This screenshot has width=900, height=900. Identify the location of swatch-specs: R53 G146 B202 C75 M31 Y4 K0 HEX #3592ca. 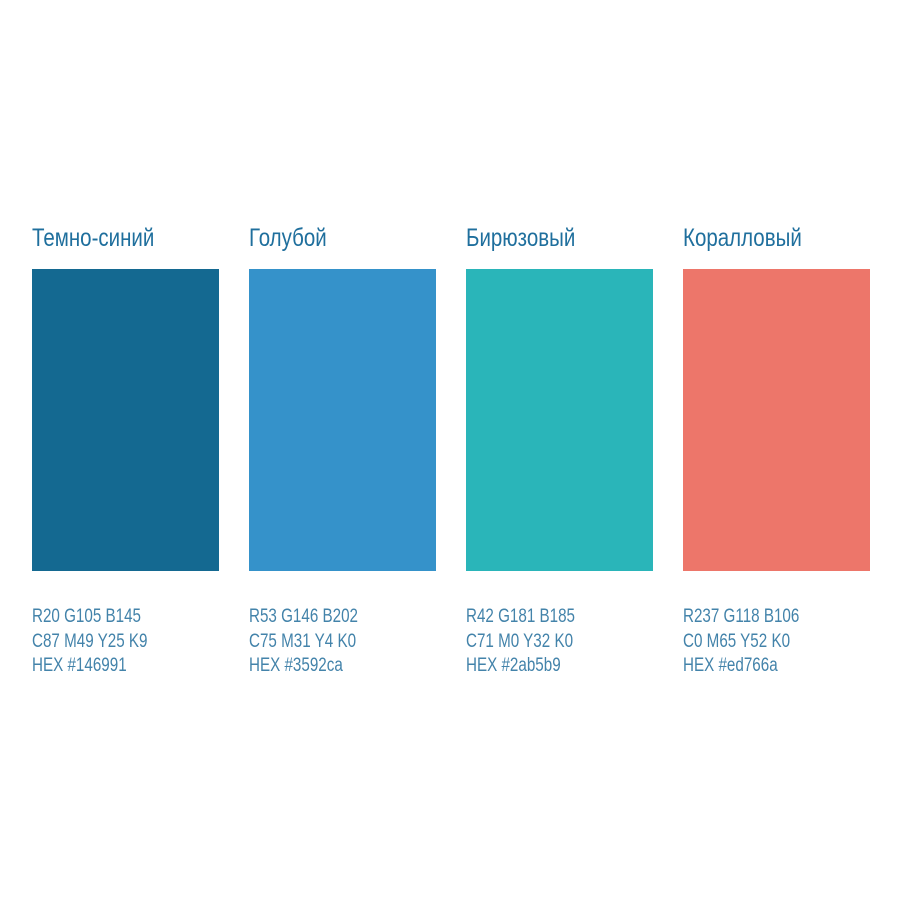
(342, 642).